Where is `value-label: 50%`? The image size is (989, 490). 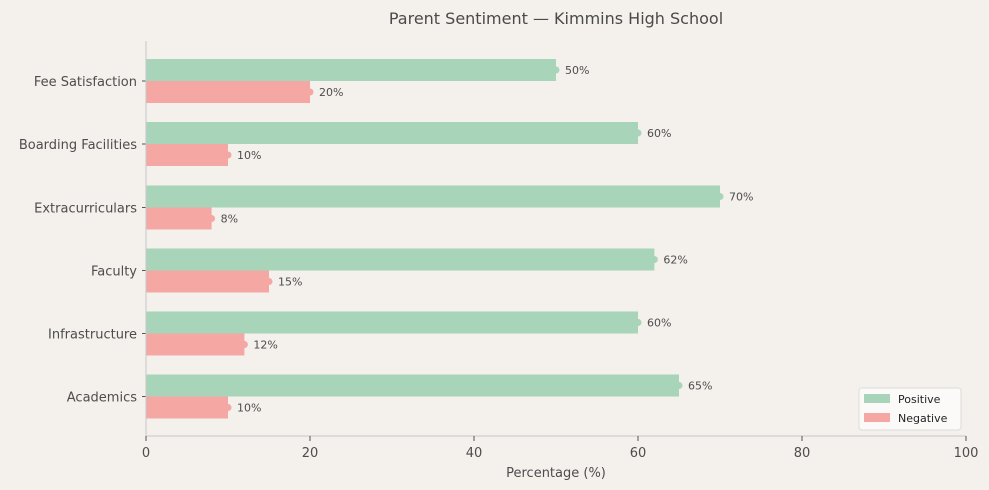 value-label: 50% is located at coordinates (577, 70).